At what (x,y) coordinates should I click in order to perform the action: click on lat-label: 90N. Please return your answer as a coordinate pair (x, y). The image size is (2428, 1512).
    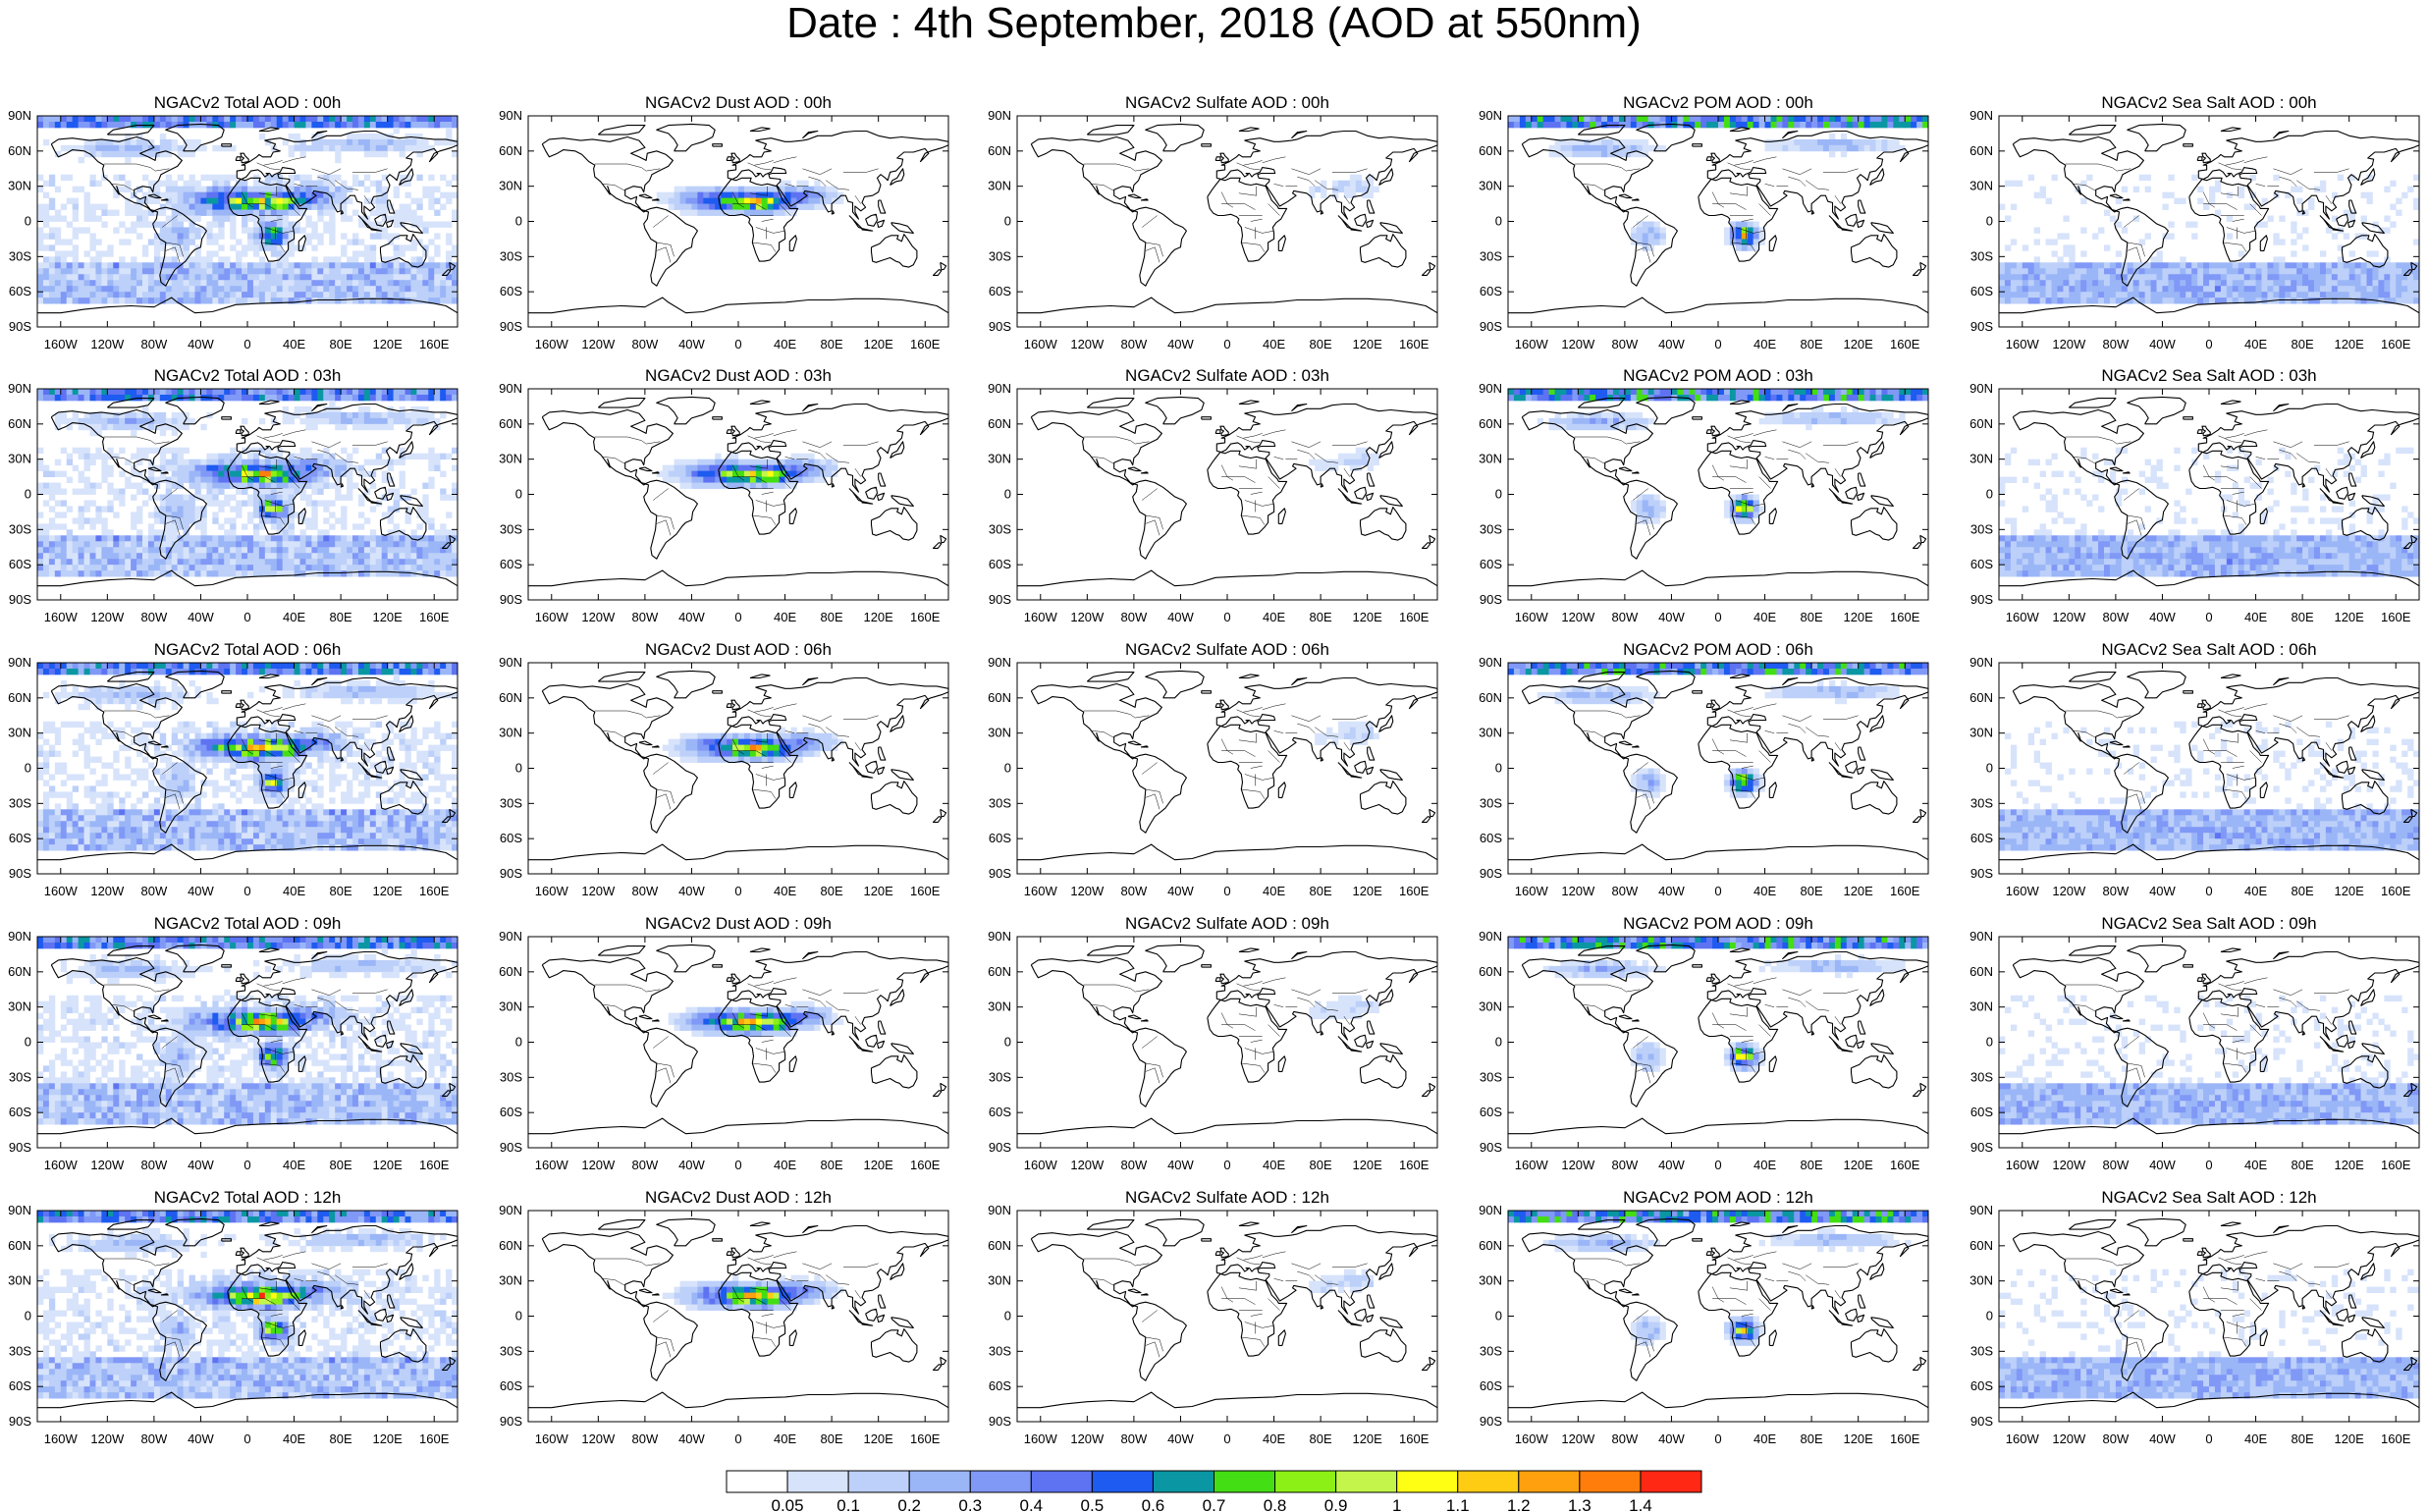
    Looking at the image, I should click on (19, 116).